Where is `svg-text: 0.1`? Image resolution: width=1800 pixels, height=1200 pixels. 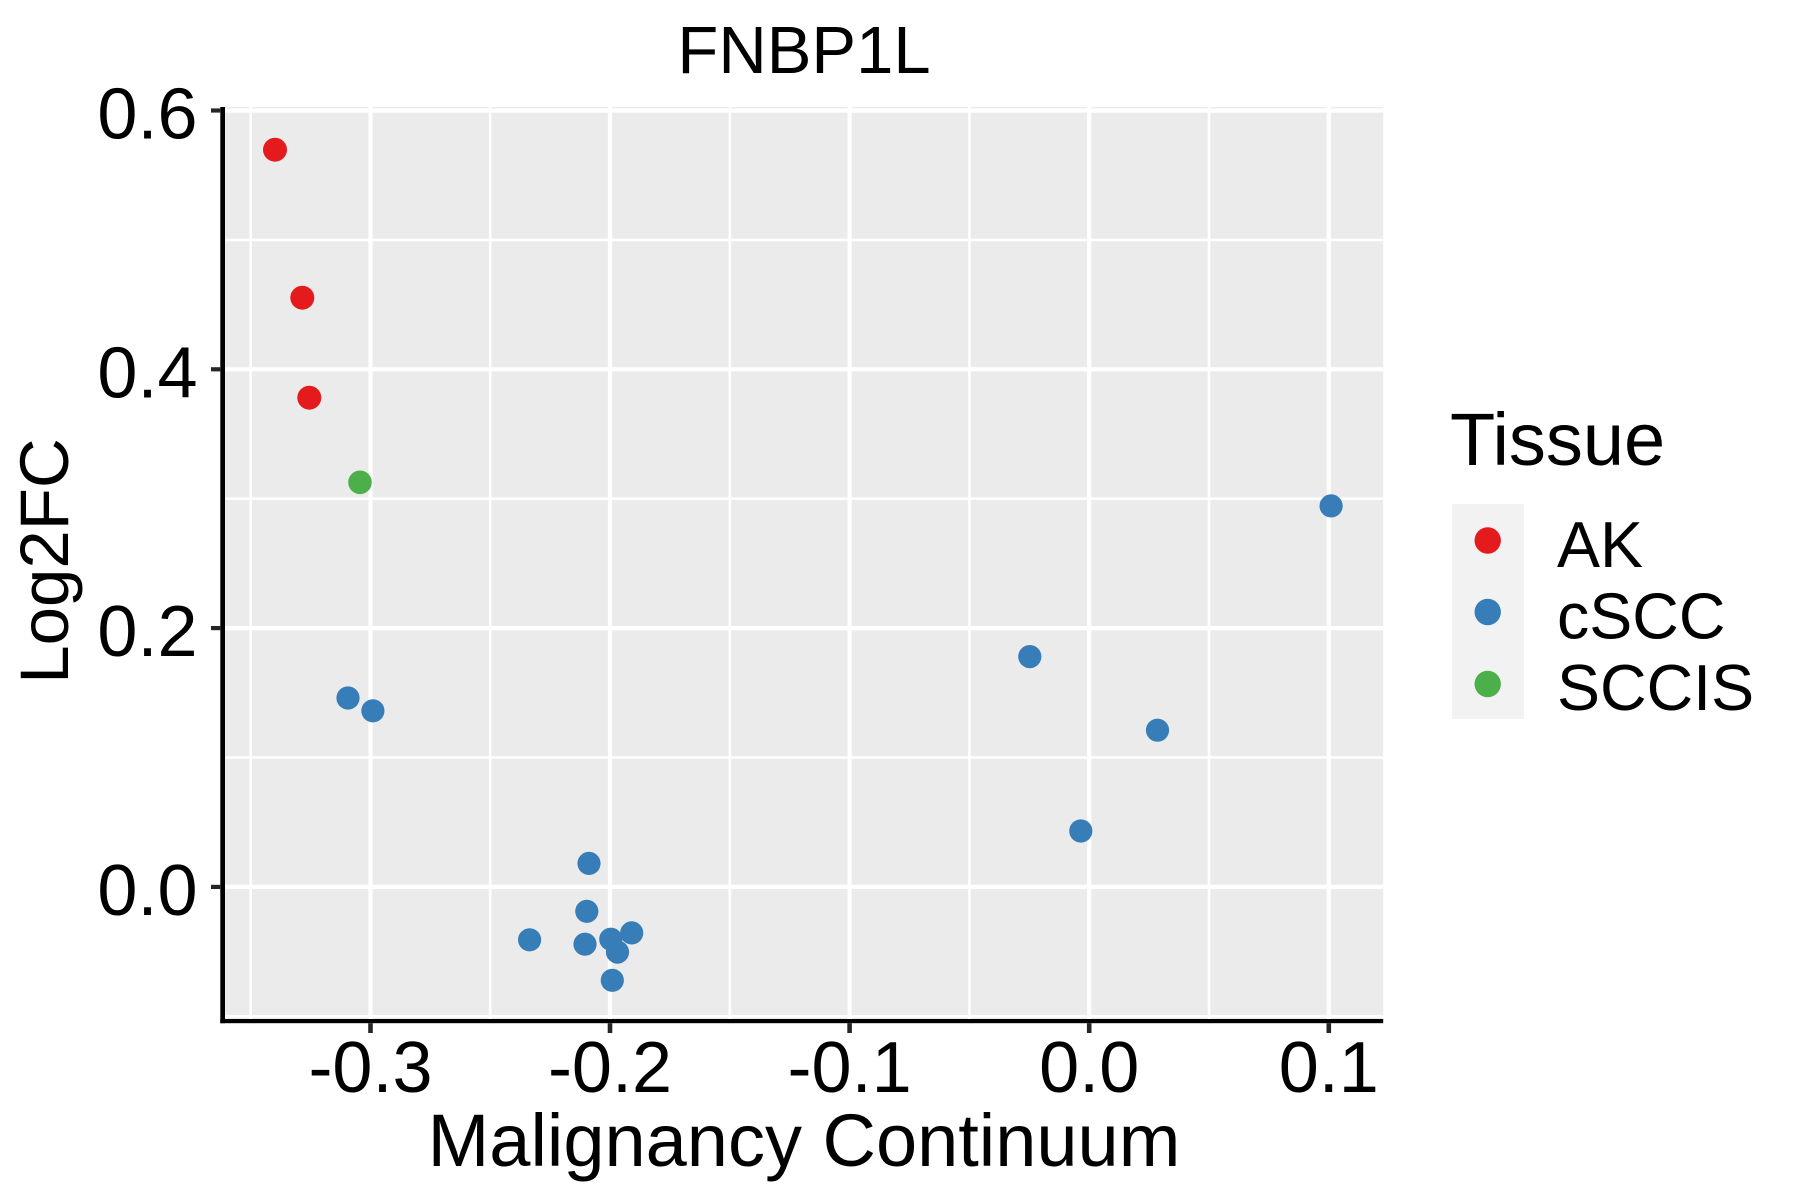
svg-text: 0.1 is located at coordinates (1329, 1068).